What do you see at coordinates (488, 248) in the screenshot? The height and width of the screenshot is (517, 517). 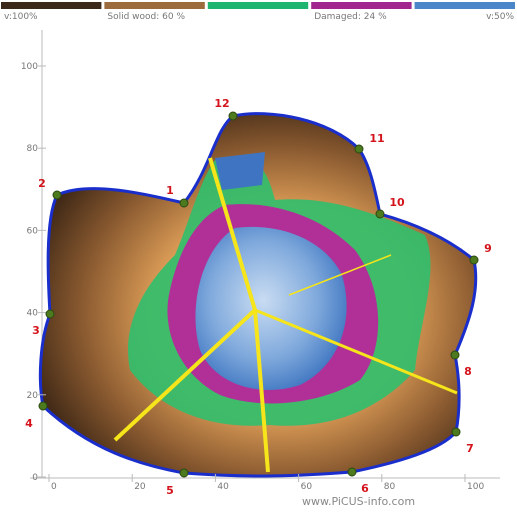 I see `sensor-label: 9` at bounding box center [488, 248].